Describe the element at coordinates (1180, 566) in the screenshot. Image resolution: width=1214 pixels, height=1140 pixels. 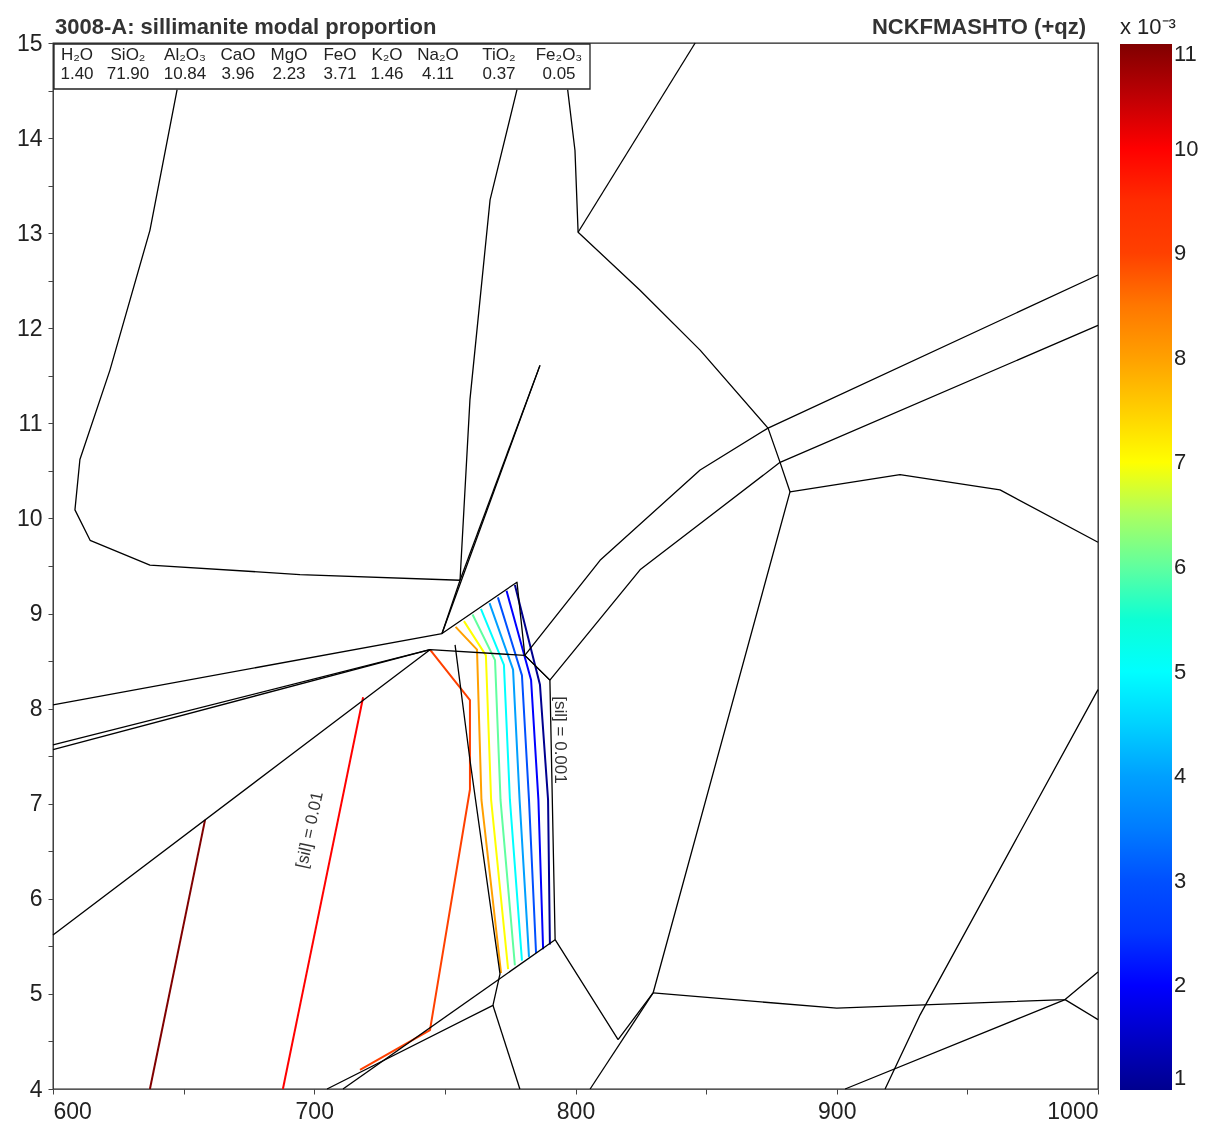
I see `color-bar-label: 6` at that location.